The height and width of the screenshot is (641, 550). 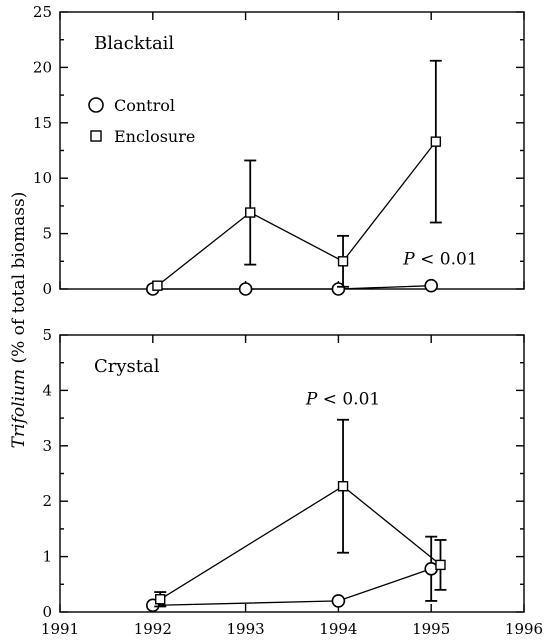 What do you see at coordinates (154, 136) in the screenshot?
I see `legend-label-enclosure: Enclosure` at bounding box center [154, 136].